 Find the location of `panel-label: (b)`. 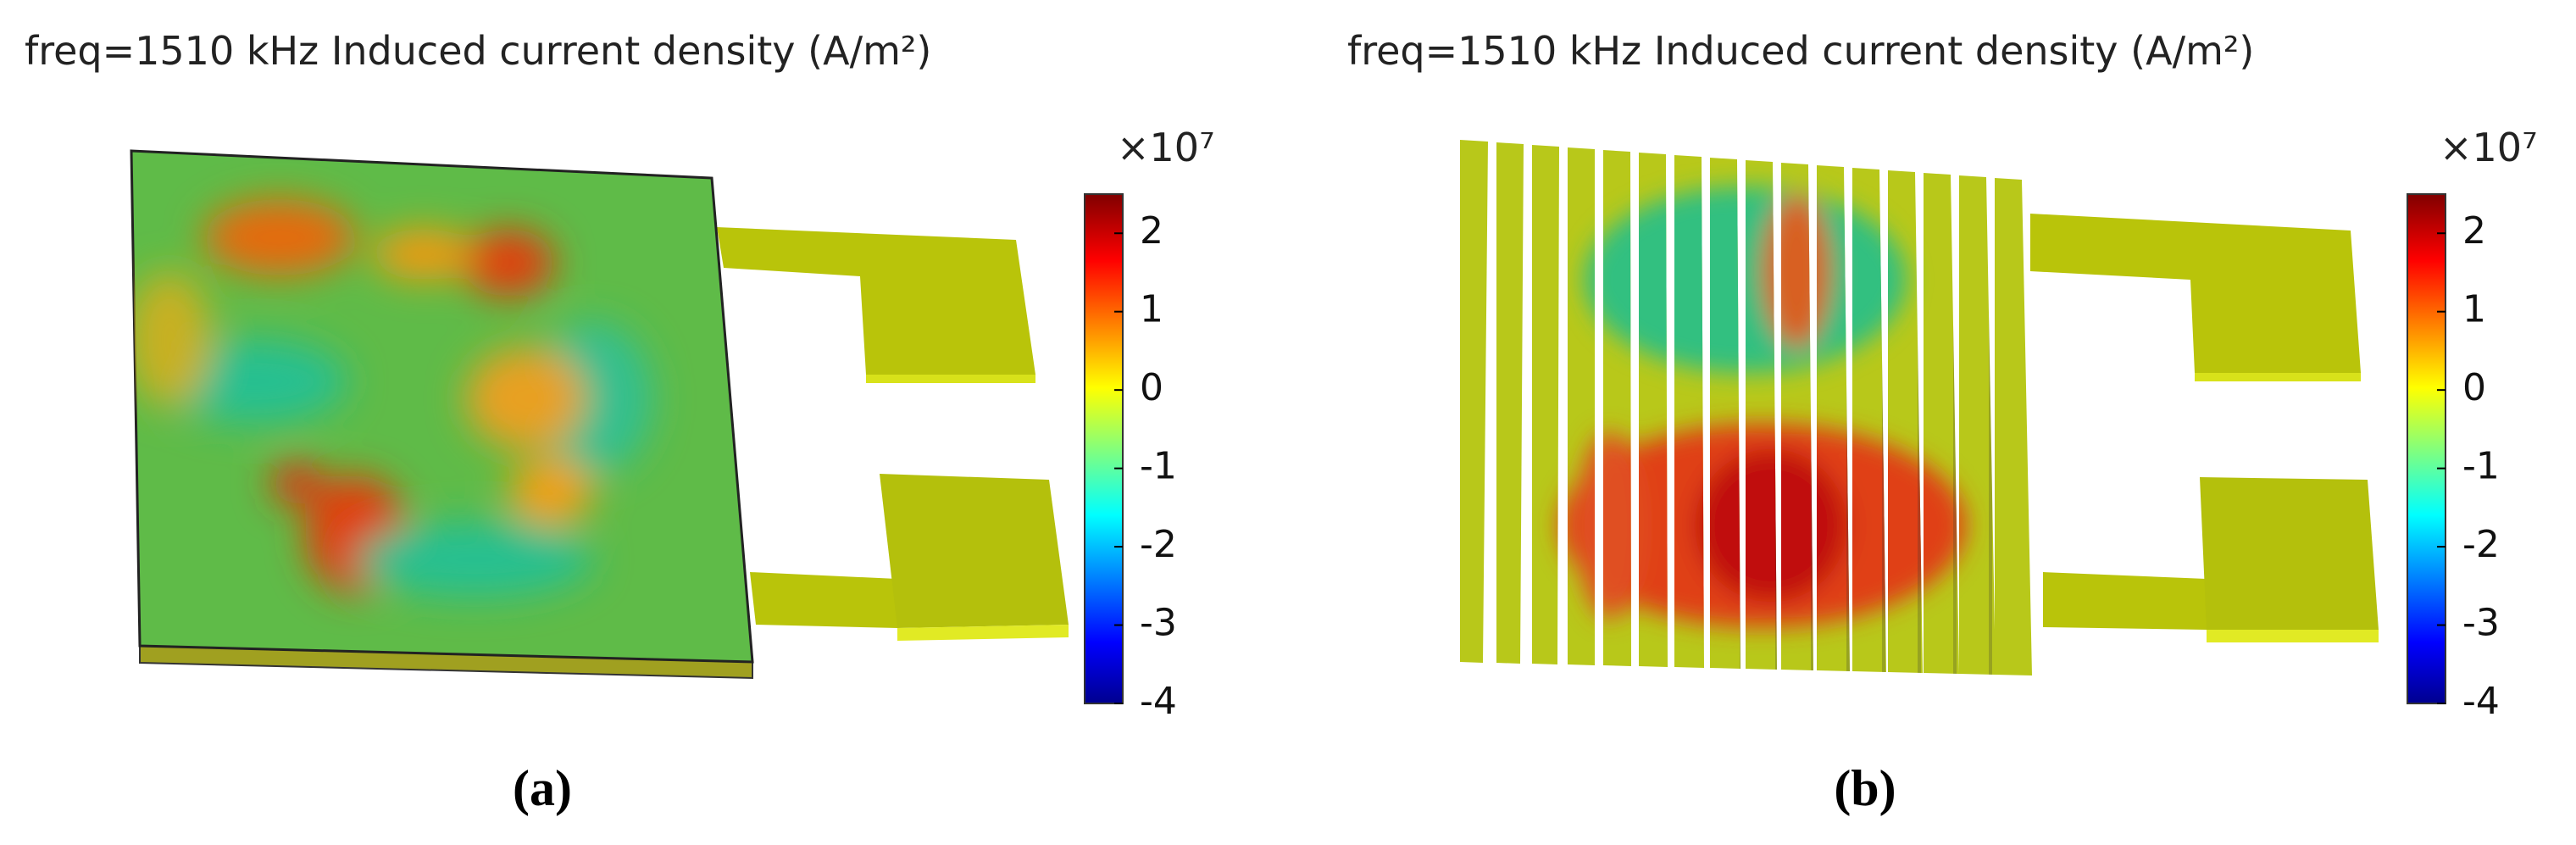

panel-label: (b) is located at coordinates (1865, 788).